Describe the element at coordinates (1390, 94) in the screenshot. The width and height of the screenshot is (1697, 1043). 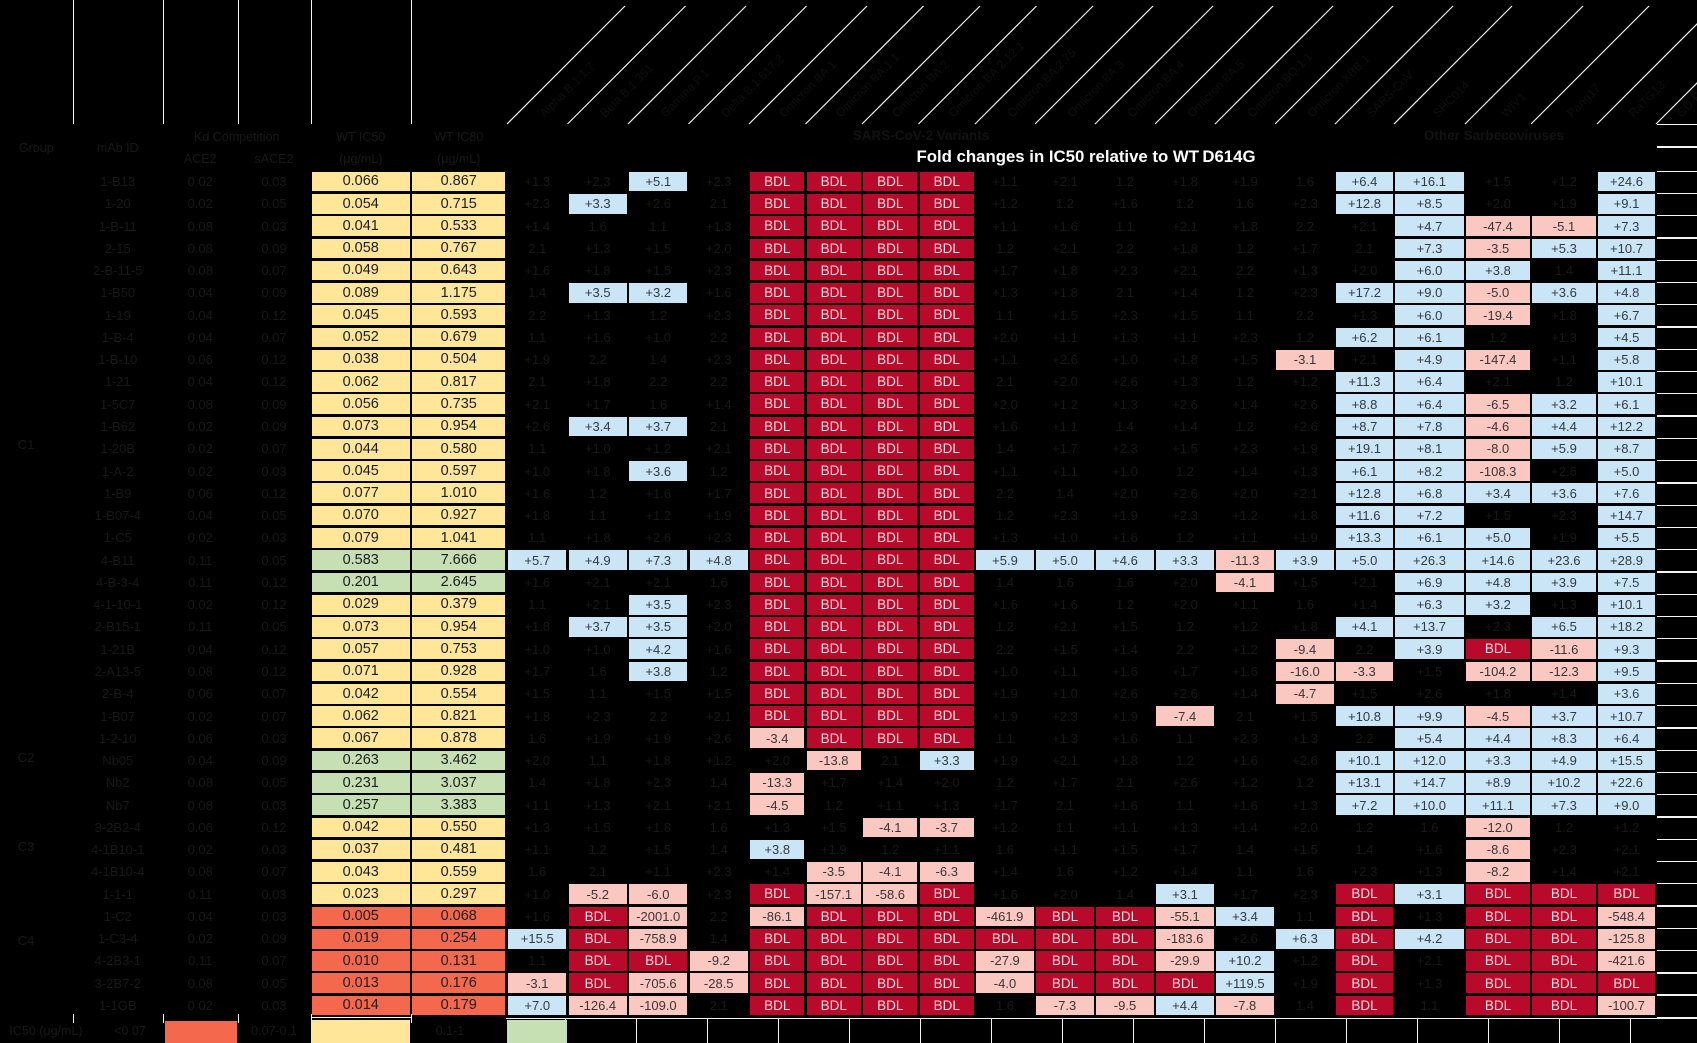
I see `svg-text: SARS-CoV` at that location.